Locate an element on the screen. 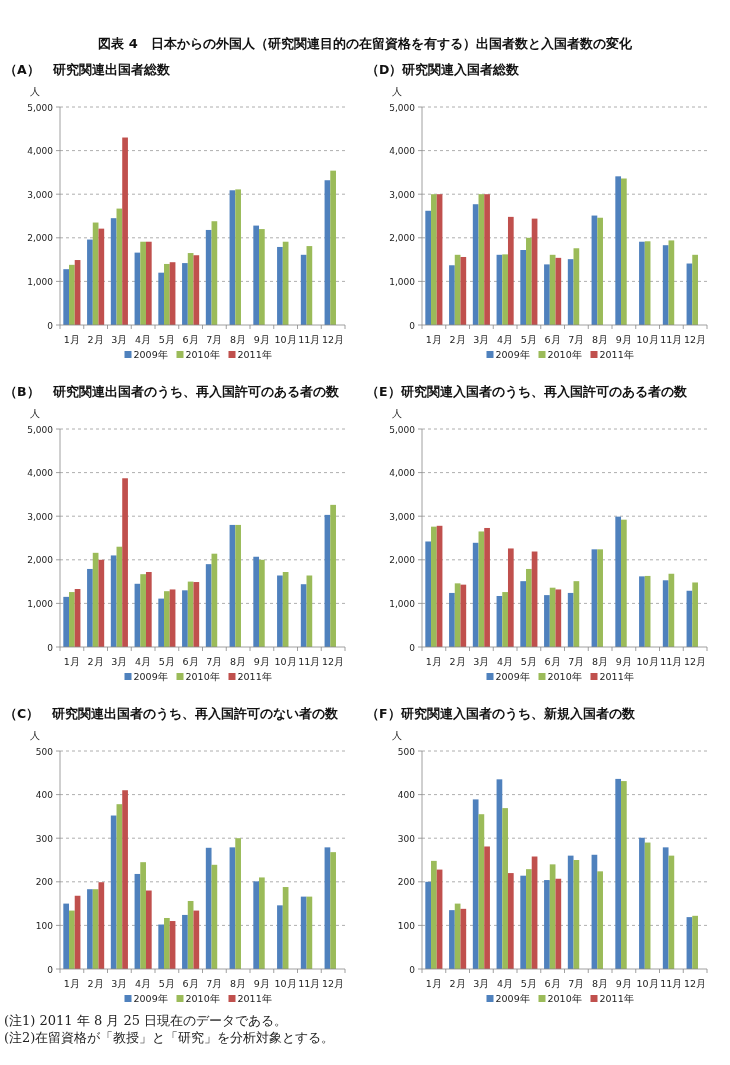  chart-title: （E）研究関連入国者のうち、再入国許可のある者の数 is located at coordinates (527, 391).